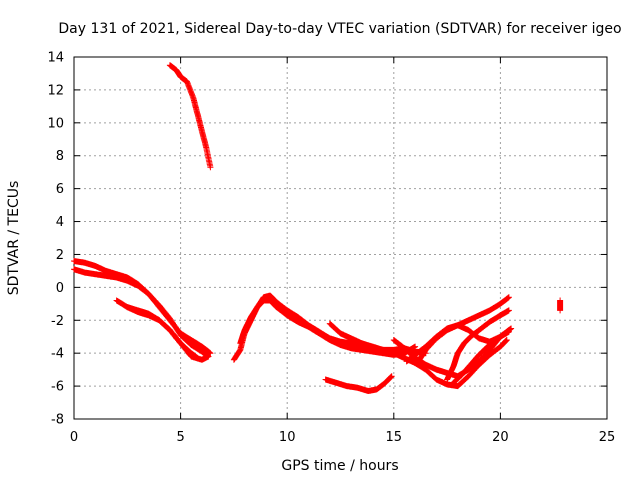 This screenshot has height=480, width=640. What do you see at coordinates (339, 466) in the screenshot?
I see `x-axis-label: GPS time / hours` at bounding box center [339, 466].